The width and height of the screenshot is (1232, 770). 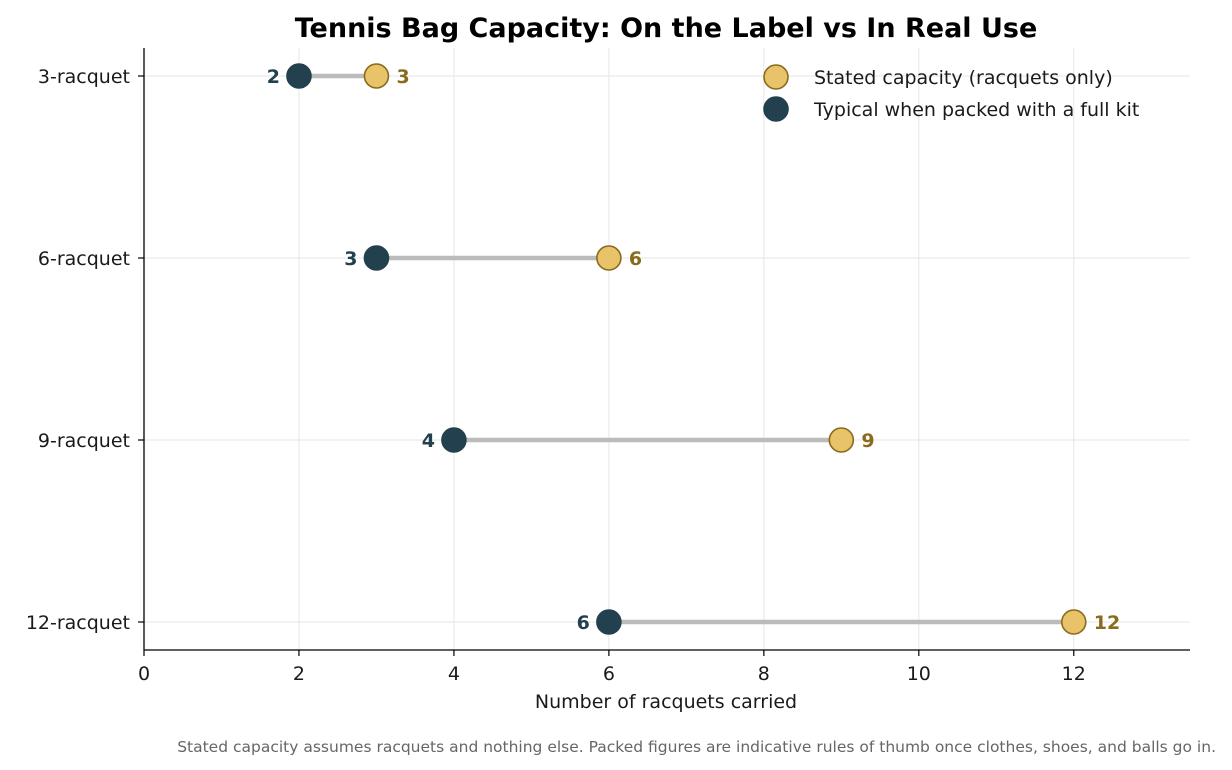 What do you see at coordinates (1107, 623) in the screenshot?
I see `stated-value-label: 12` at bounding box center [1107, 623].